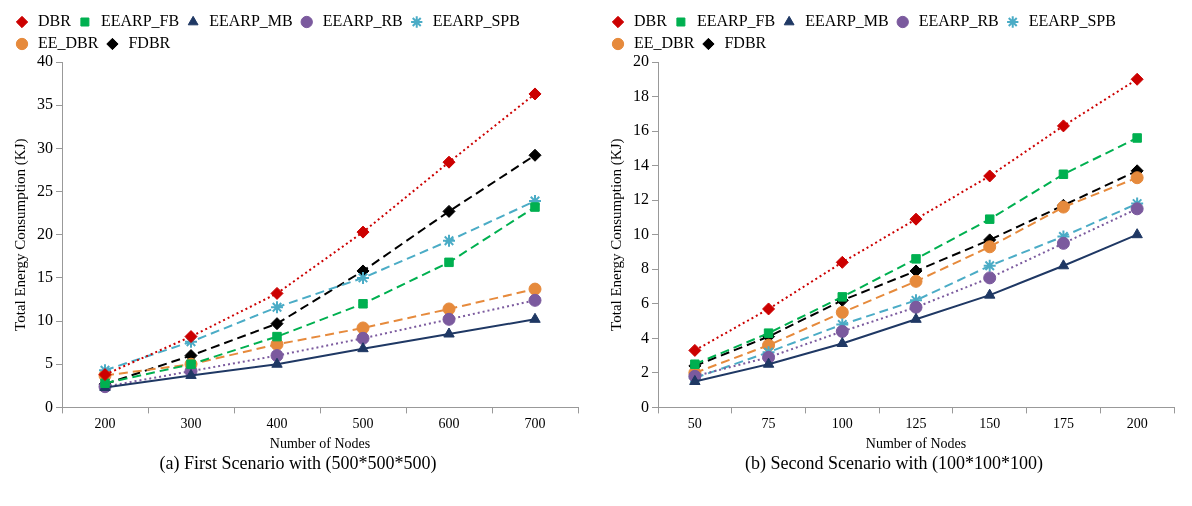 Image resolution: width=1192 pixels, height=506 pixels. Describe the element at coordinates (990, 424) in the screenshot. I see `x-tick-label: 150` at that location.